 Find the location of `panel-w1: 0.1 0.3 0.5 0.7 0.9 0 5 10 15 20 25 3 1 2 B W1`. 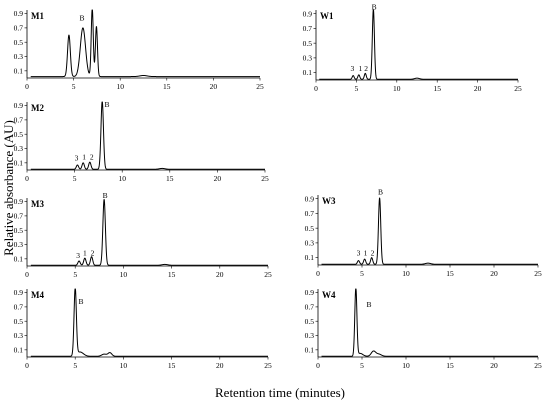

panel-w1: 0.1 0.3 0.5 0.7 0.9 0 5 10 15 20 25 3 1 2 B W1 is located at coordinates (412, 47).